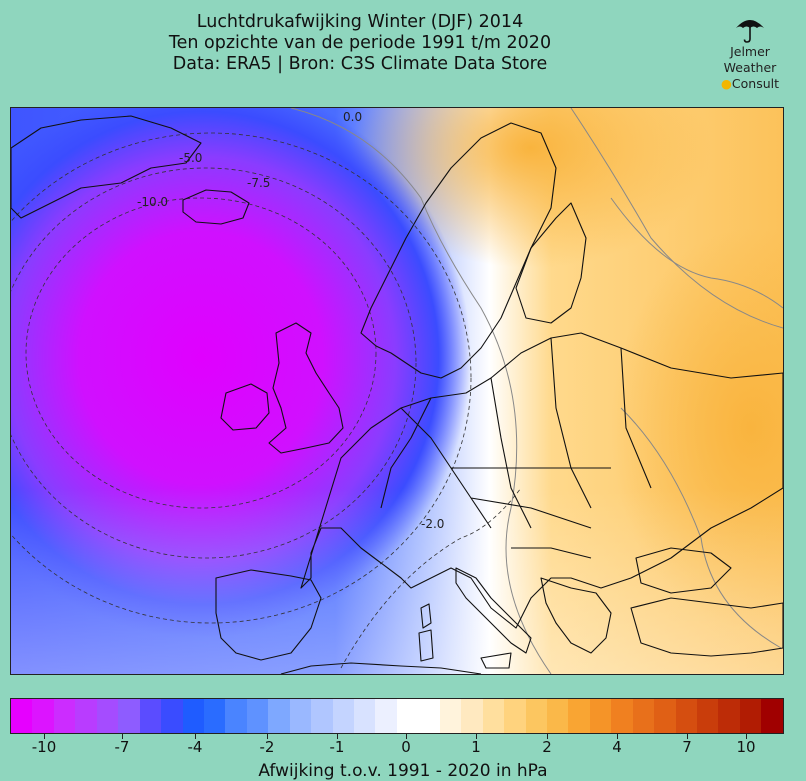  What do you see at coordinates (258, 183) in the screenshot?
I see `contour-label-minus7-5: -7.5` at bounding box center [258, 183].